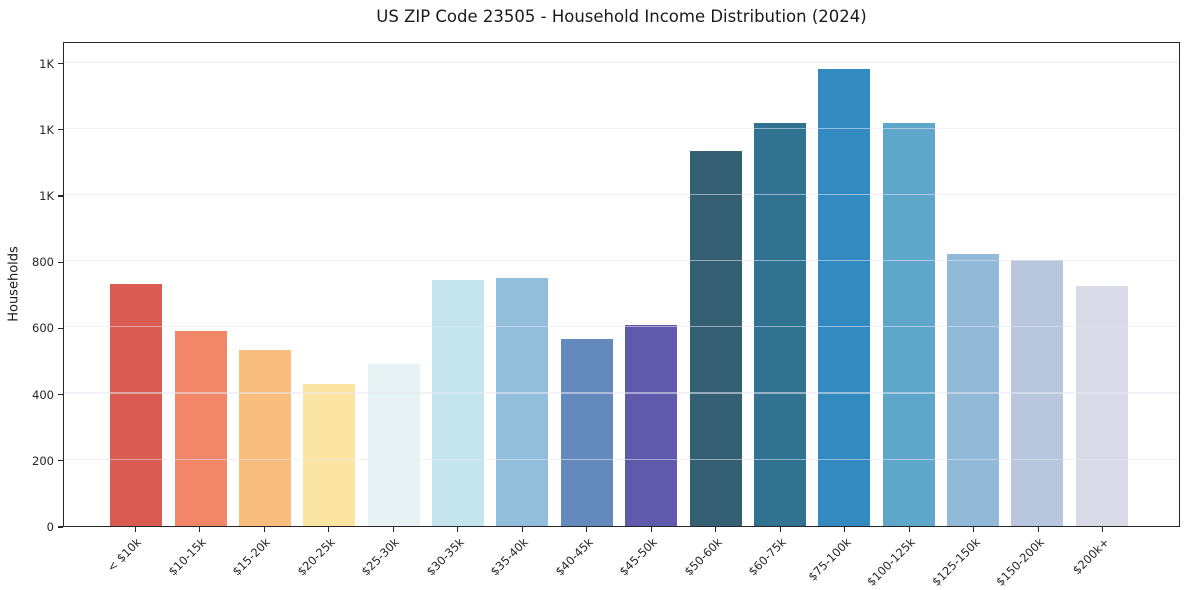  What do you see at coordinates (124, 555) in the screenshot?
I see `x-tick-label: < $10k` at bounding box center [124, 555].